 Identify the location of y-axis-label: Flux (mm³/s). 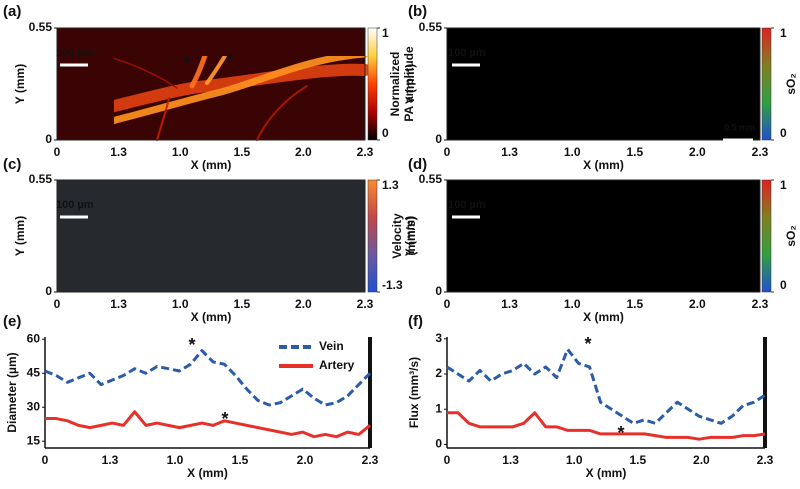
(414, 392).